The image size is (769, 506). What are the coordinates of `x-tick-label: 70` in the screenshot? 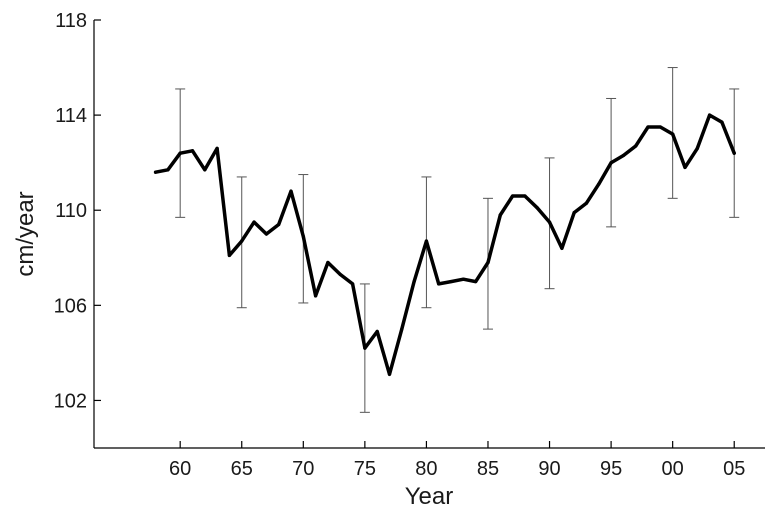 It's located at (303, 469).